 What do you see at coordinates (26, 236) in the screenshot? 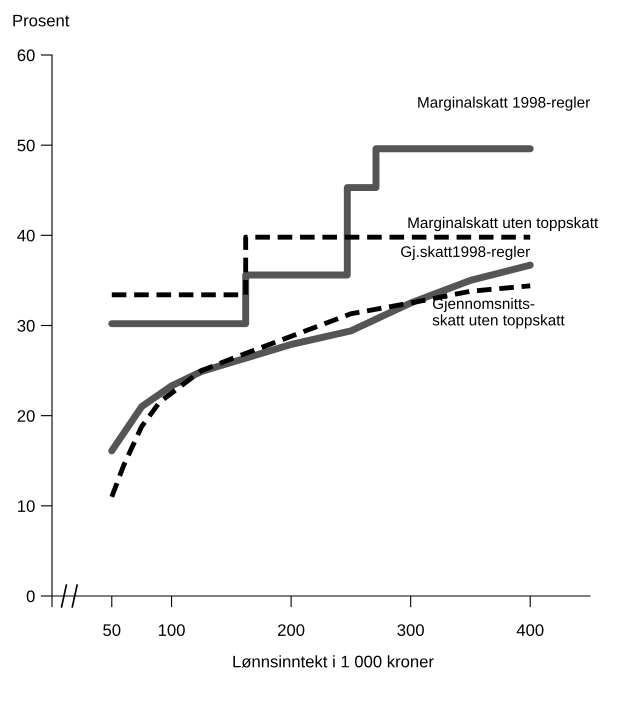
I see `y-tick-label: 40` at bounding box center [26, 236].